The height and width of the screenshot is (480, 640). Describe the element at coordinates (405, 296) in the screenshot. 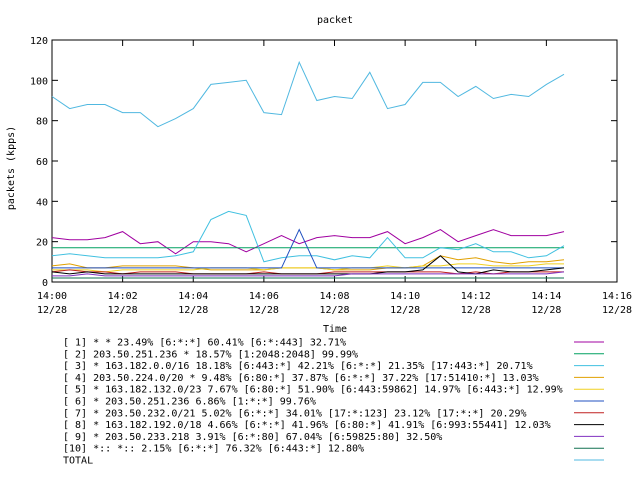

I see `x-tick-time-5: 14:10` at that location.